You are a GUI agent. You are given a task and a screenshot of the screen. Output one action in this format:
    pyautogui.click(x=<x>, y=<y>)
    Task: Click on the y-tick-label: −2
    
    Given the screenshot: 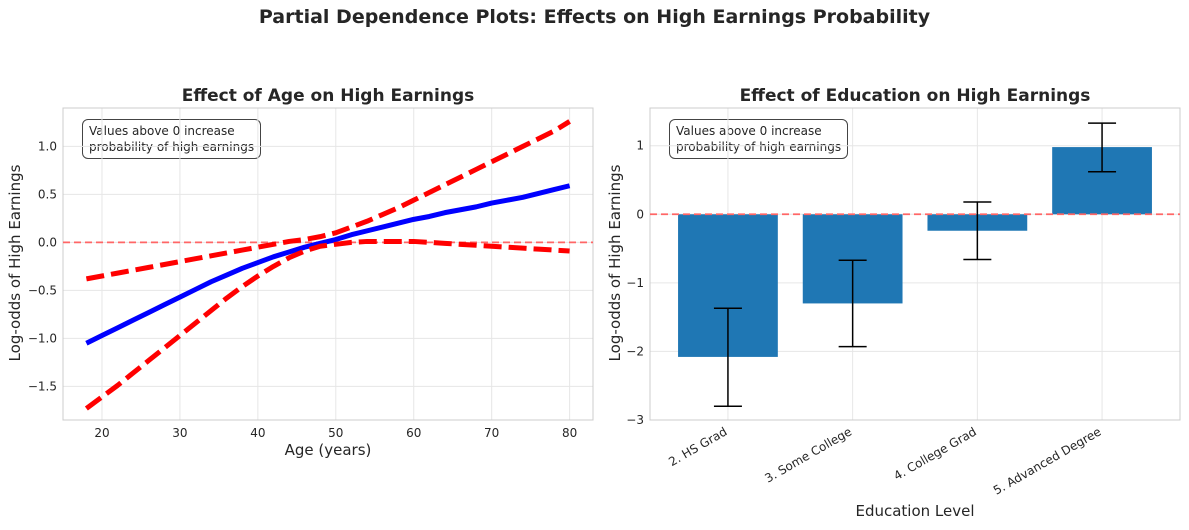 What is the action you would take?
    pyautogui.click(x=635, y=351)
    